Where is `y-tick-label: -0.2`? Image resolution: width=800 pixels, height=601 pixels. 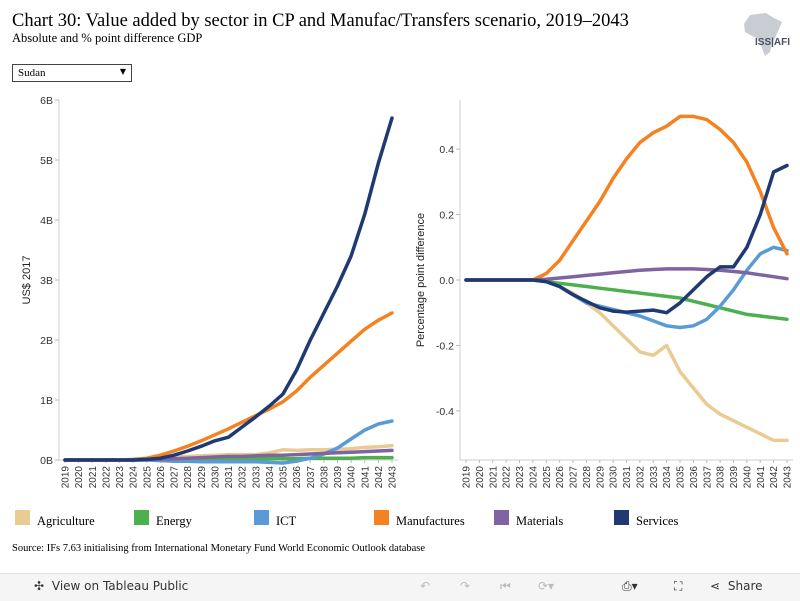
y-tick-label: -0.2 is located at coordinates (445, 346).